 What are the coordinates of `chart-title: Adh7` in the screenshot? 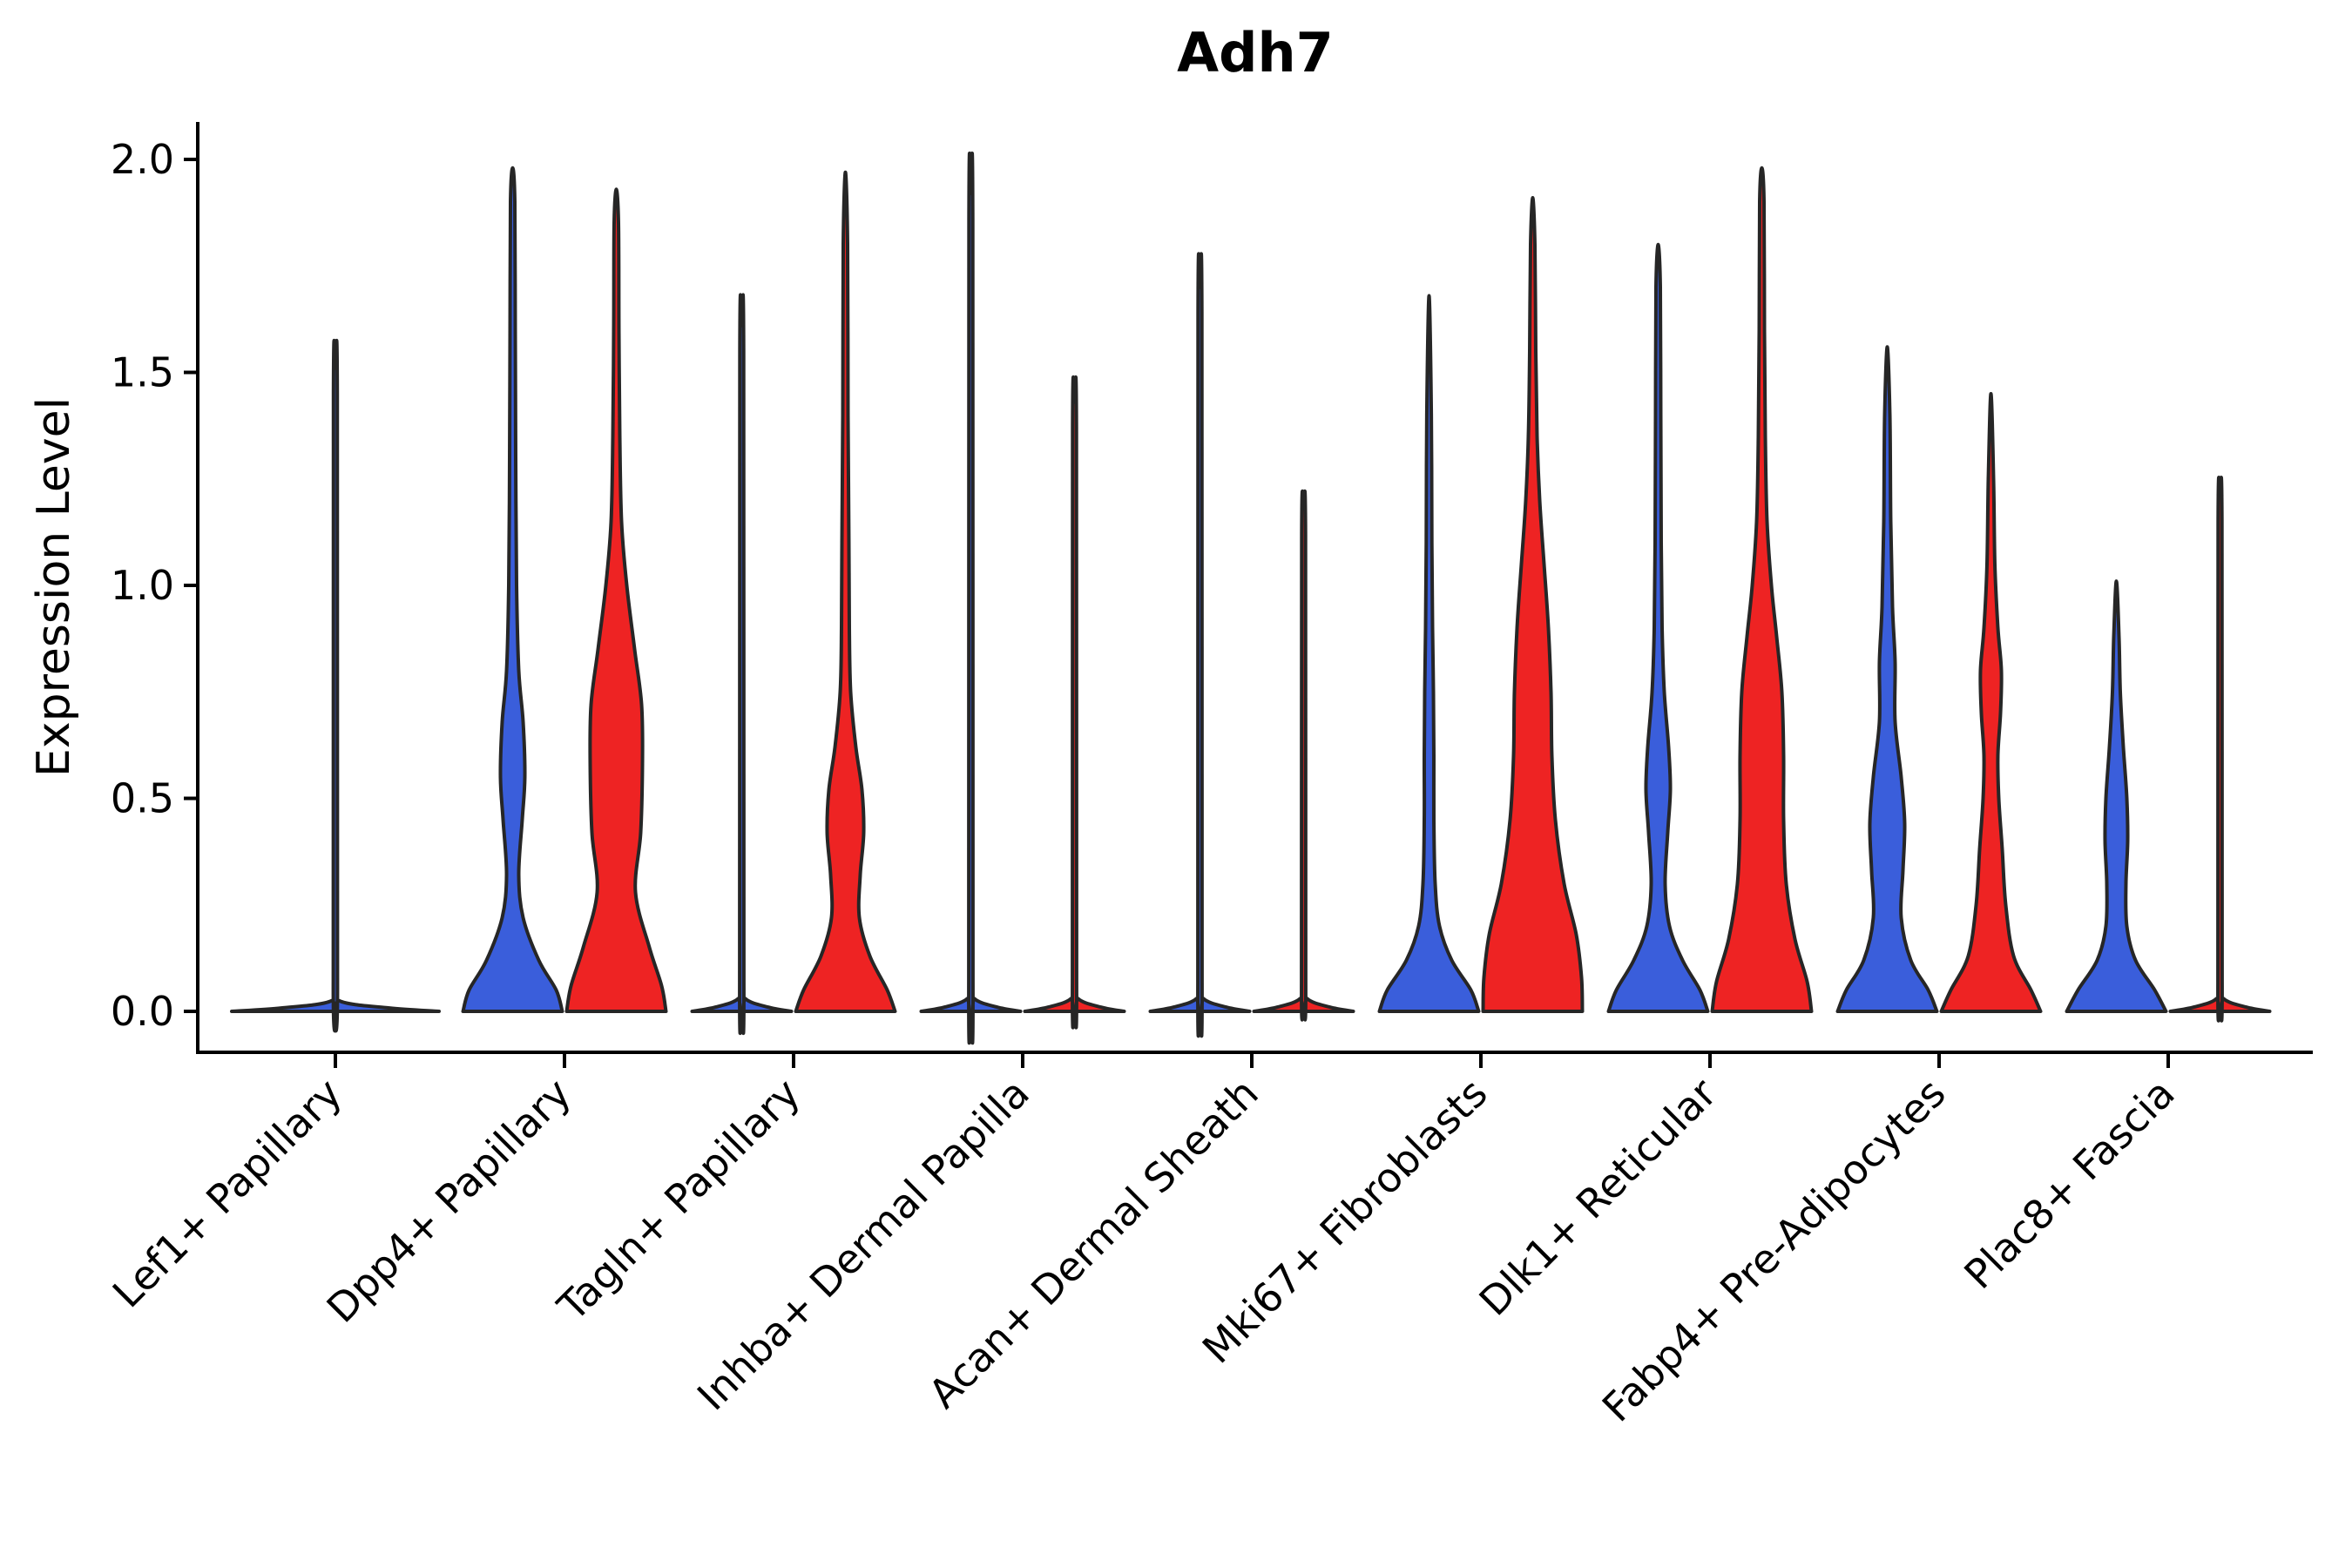 It's located at (1255, 52).